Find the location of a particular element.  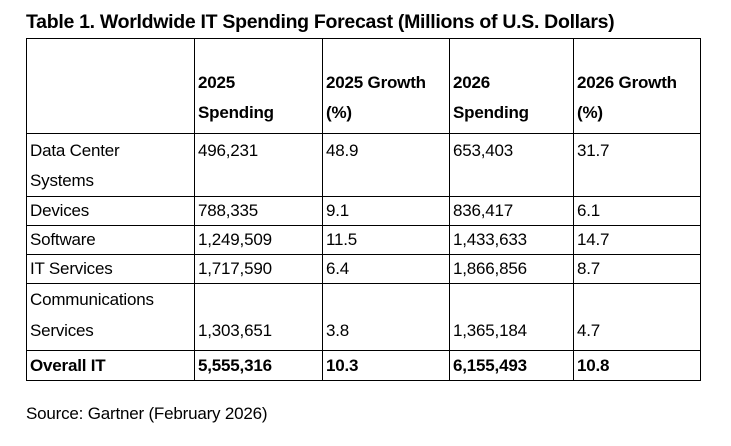

cell-2025-spending: 788,335 is located at coordinates (258, 211).